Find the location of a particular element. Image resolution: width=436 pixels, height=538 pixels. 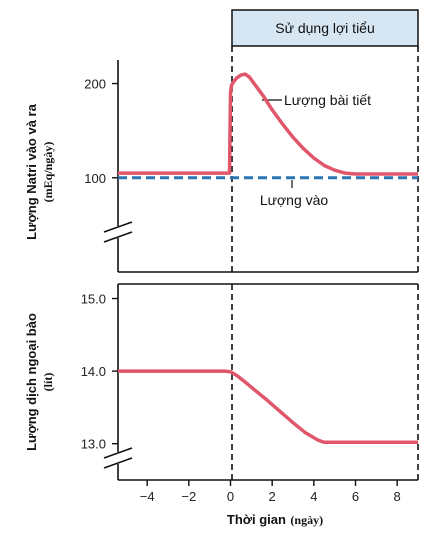

intake-annotation: Lượng vào is located at coordinates (294, 200).